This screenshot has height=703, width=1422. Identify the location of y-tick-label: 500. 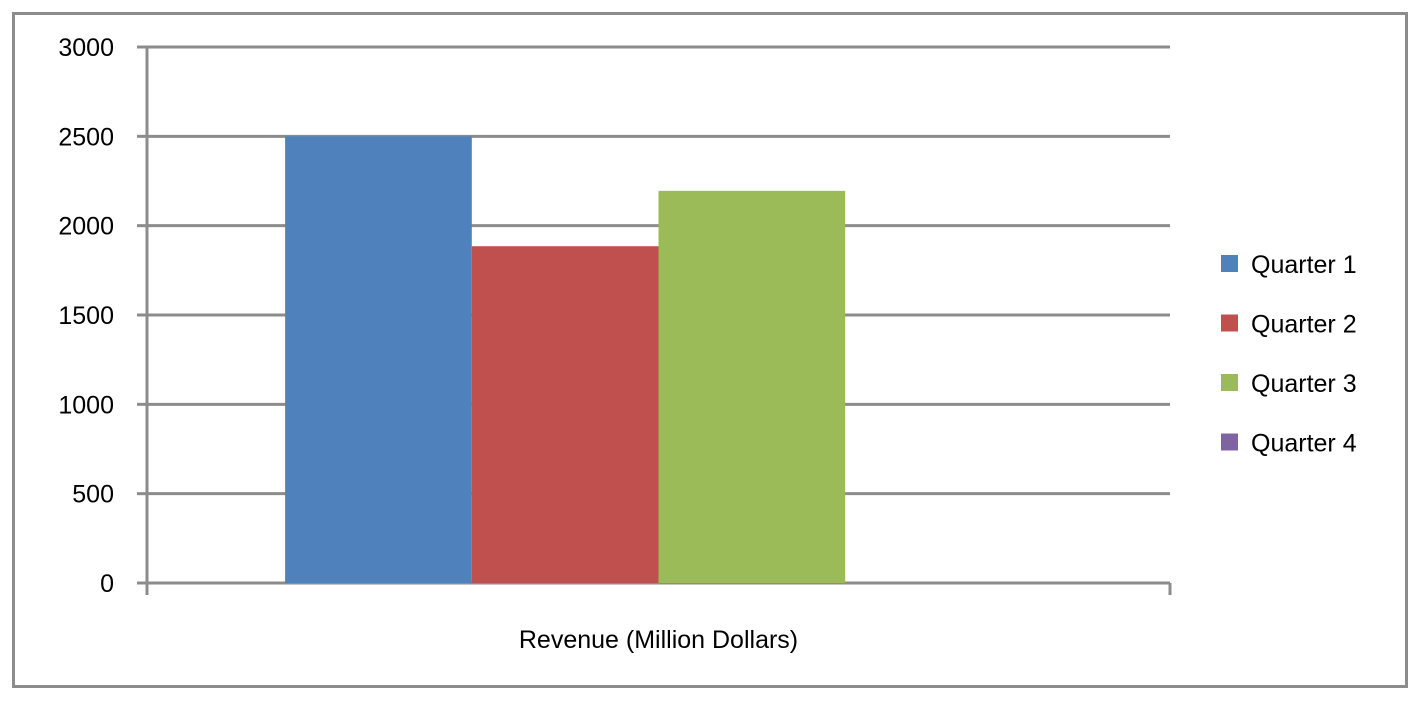
(93, 495).